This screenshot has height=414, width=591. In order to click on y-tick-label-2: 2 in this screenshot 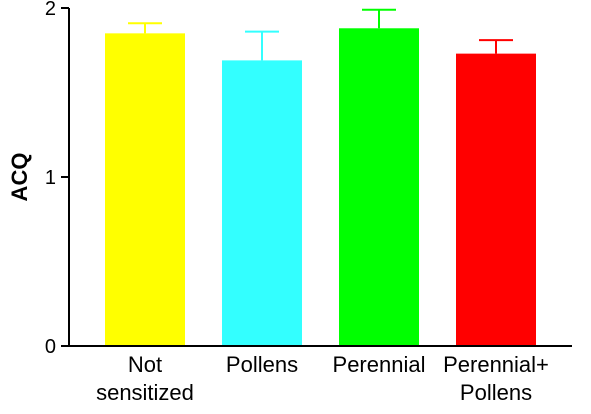, I will do `click(50, 10)`.